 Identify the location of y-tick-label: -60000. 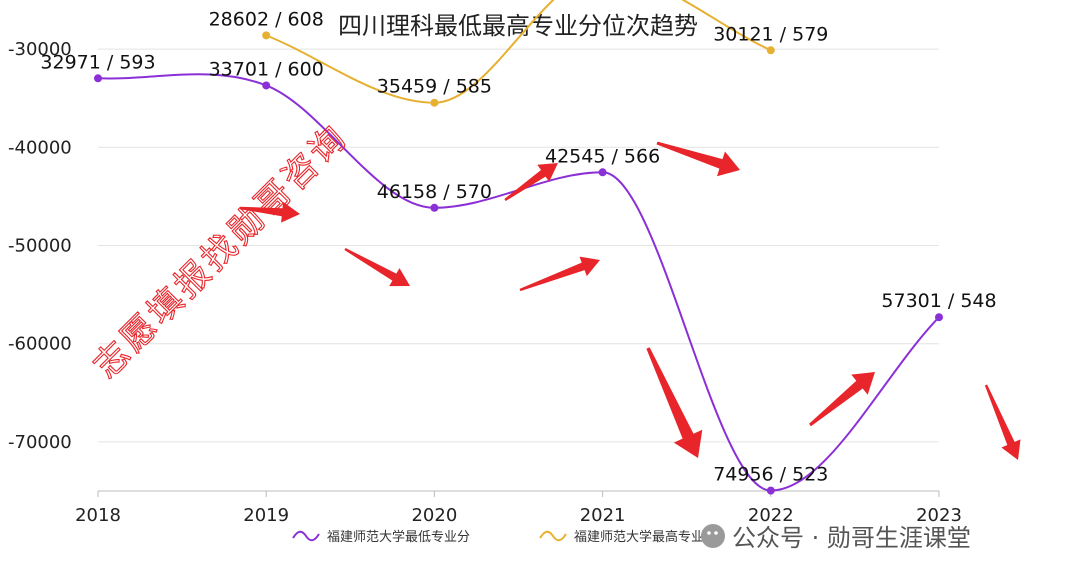
(40, 344).